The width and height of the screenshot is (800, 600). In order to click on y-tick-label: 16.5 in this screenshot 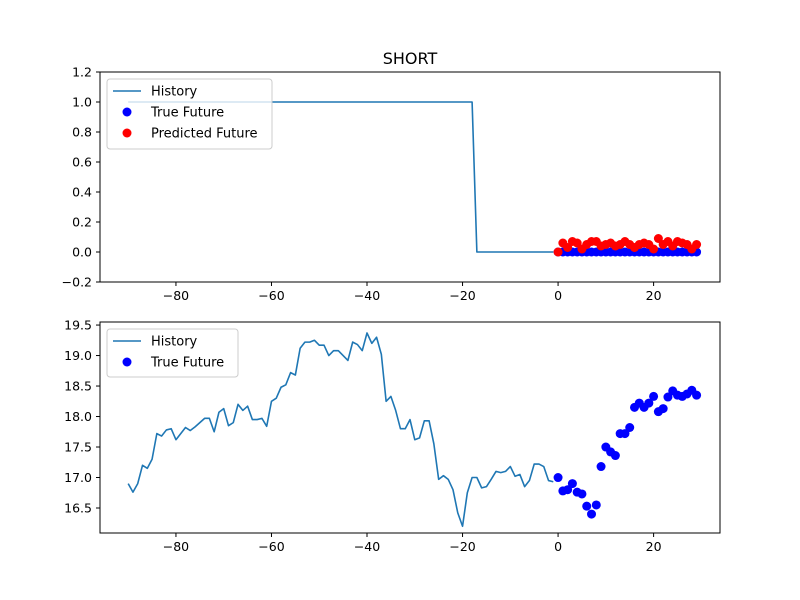, I will do `click(78, 507)`.